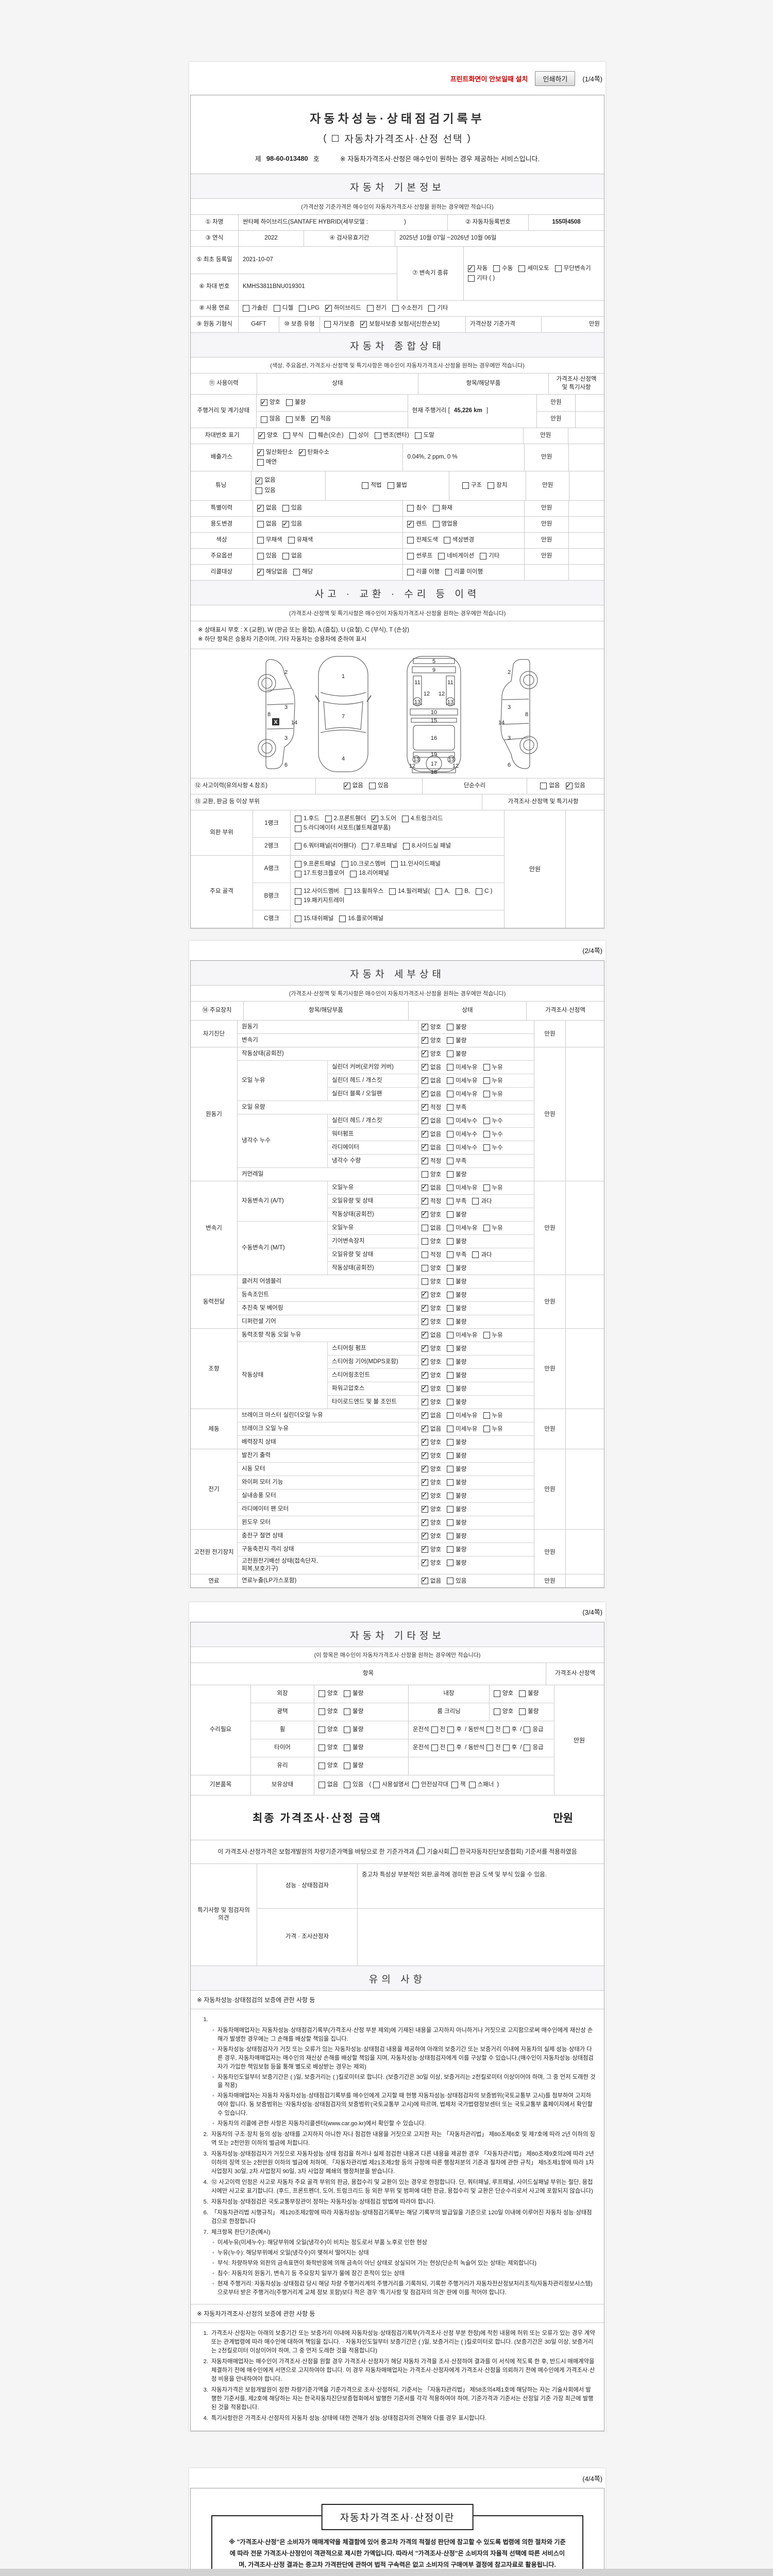 This screenshot has height=2576, width=773. I want to click on value-first-reg: 2021-10-07, so click(258, 259).